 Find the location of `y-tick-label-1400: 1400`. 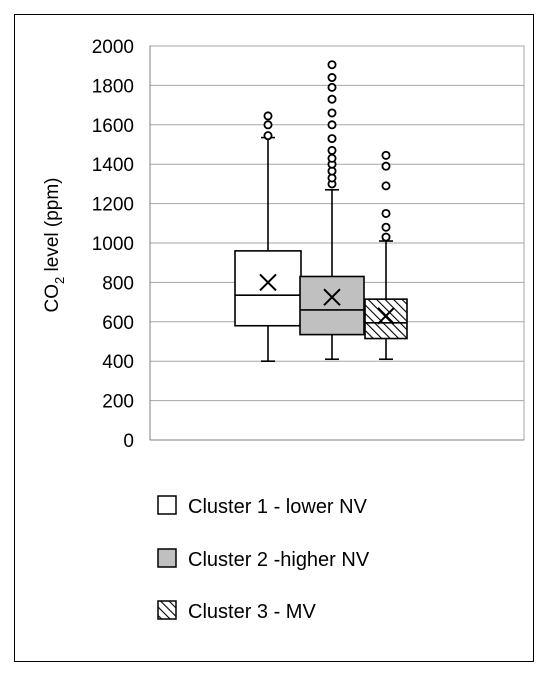

y-tick-label-1400: 1400 is located at coordinates (113, 165).